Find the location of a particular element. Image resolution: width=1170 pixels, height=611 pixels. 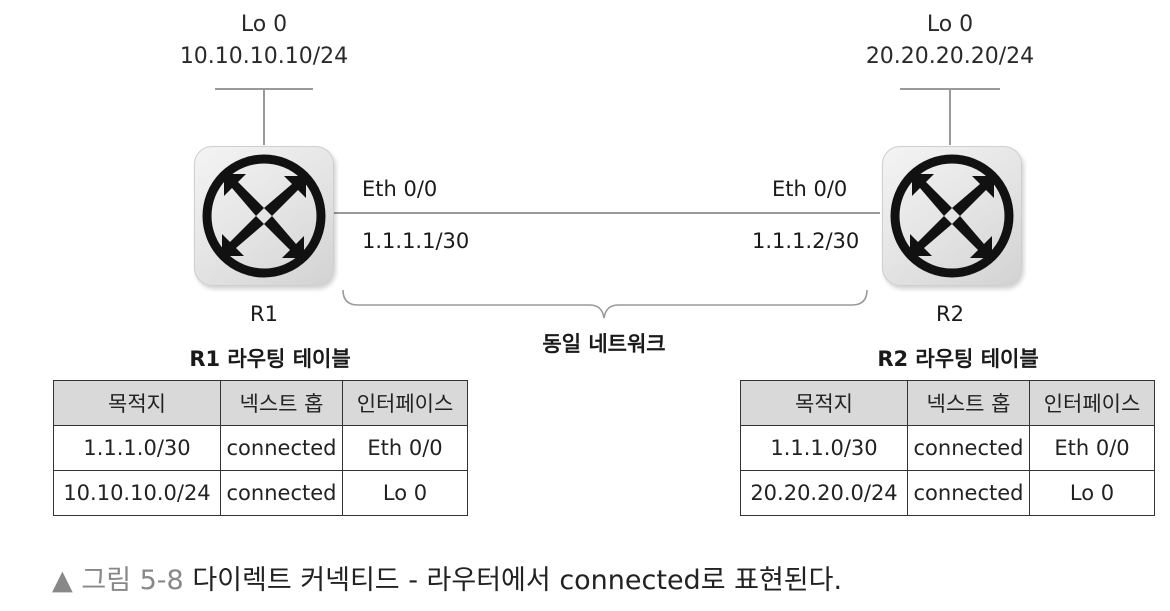

r2-loopback-ip: 20.20.20.20/24 is located at coordinates (950, 56).